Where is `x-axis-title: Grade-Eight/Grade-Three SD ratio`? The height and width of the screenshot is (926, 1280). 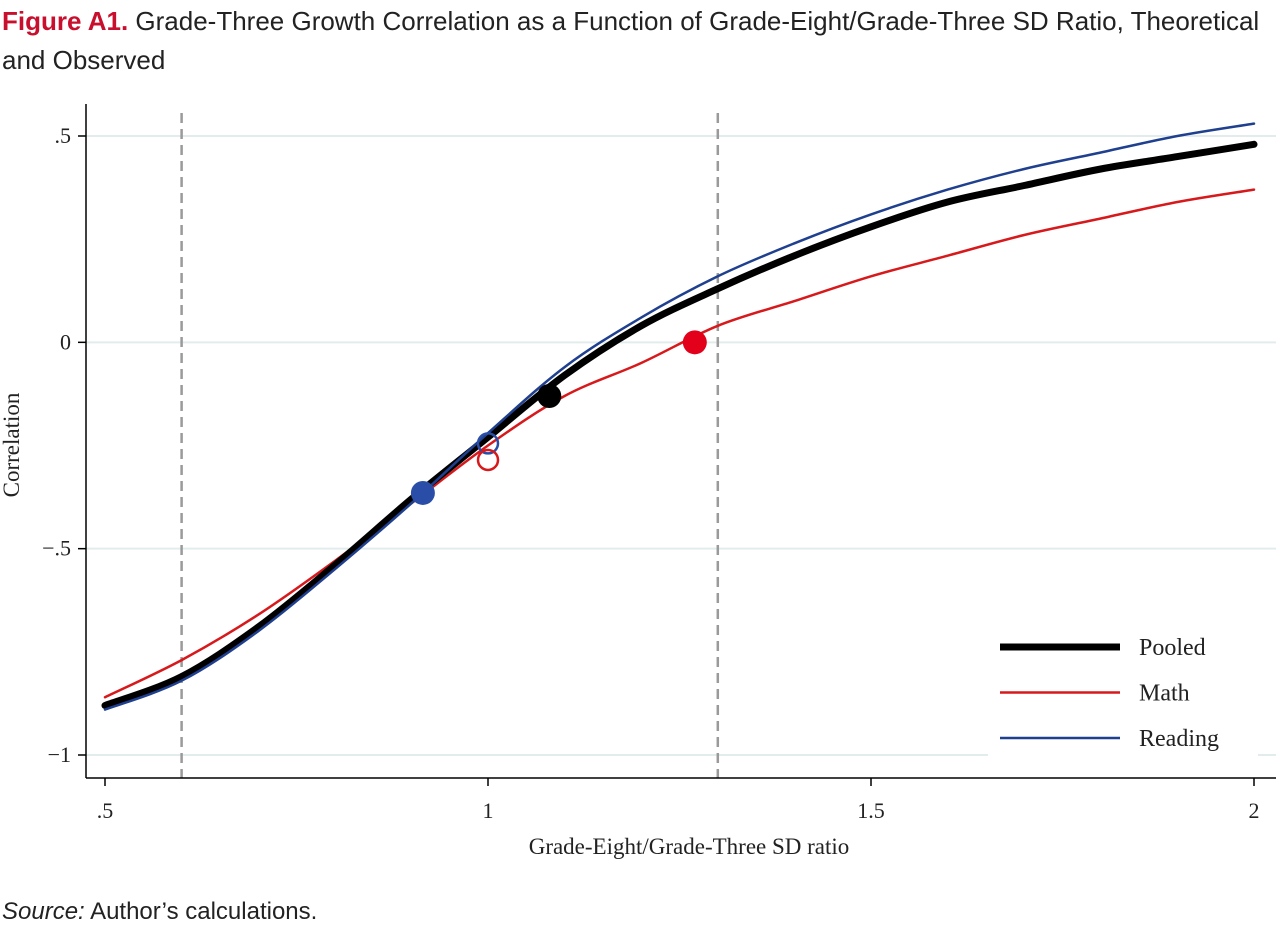
x-axis-title: Grade-Eight/Grade-Three SD ratio is located at coordinates (689, 846).